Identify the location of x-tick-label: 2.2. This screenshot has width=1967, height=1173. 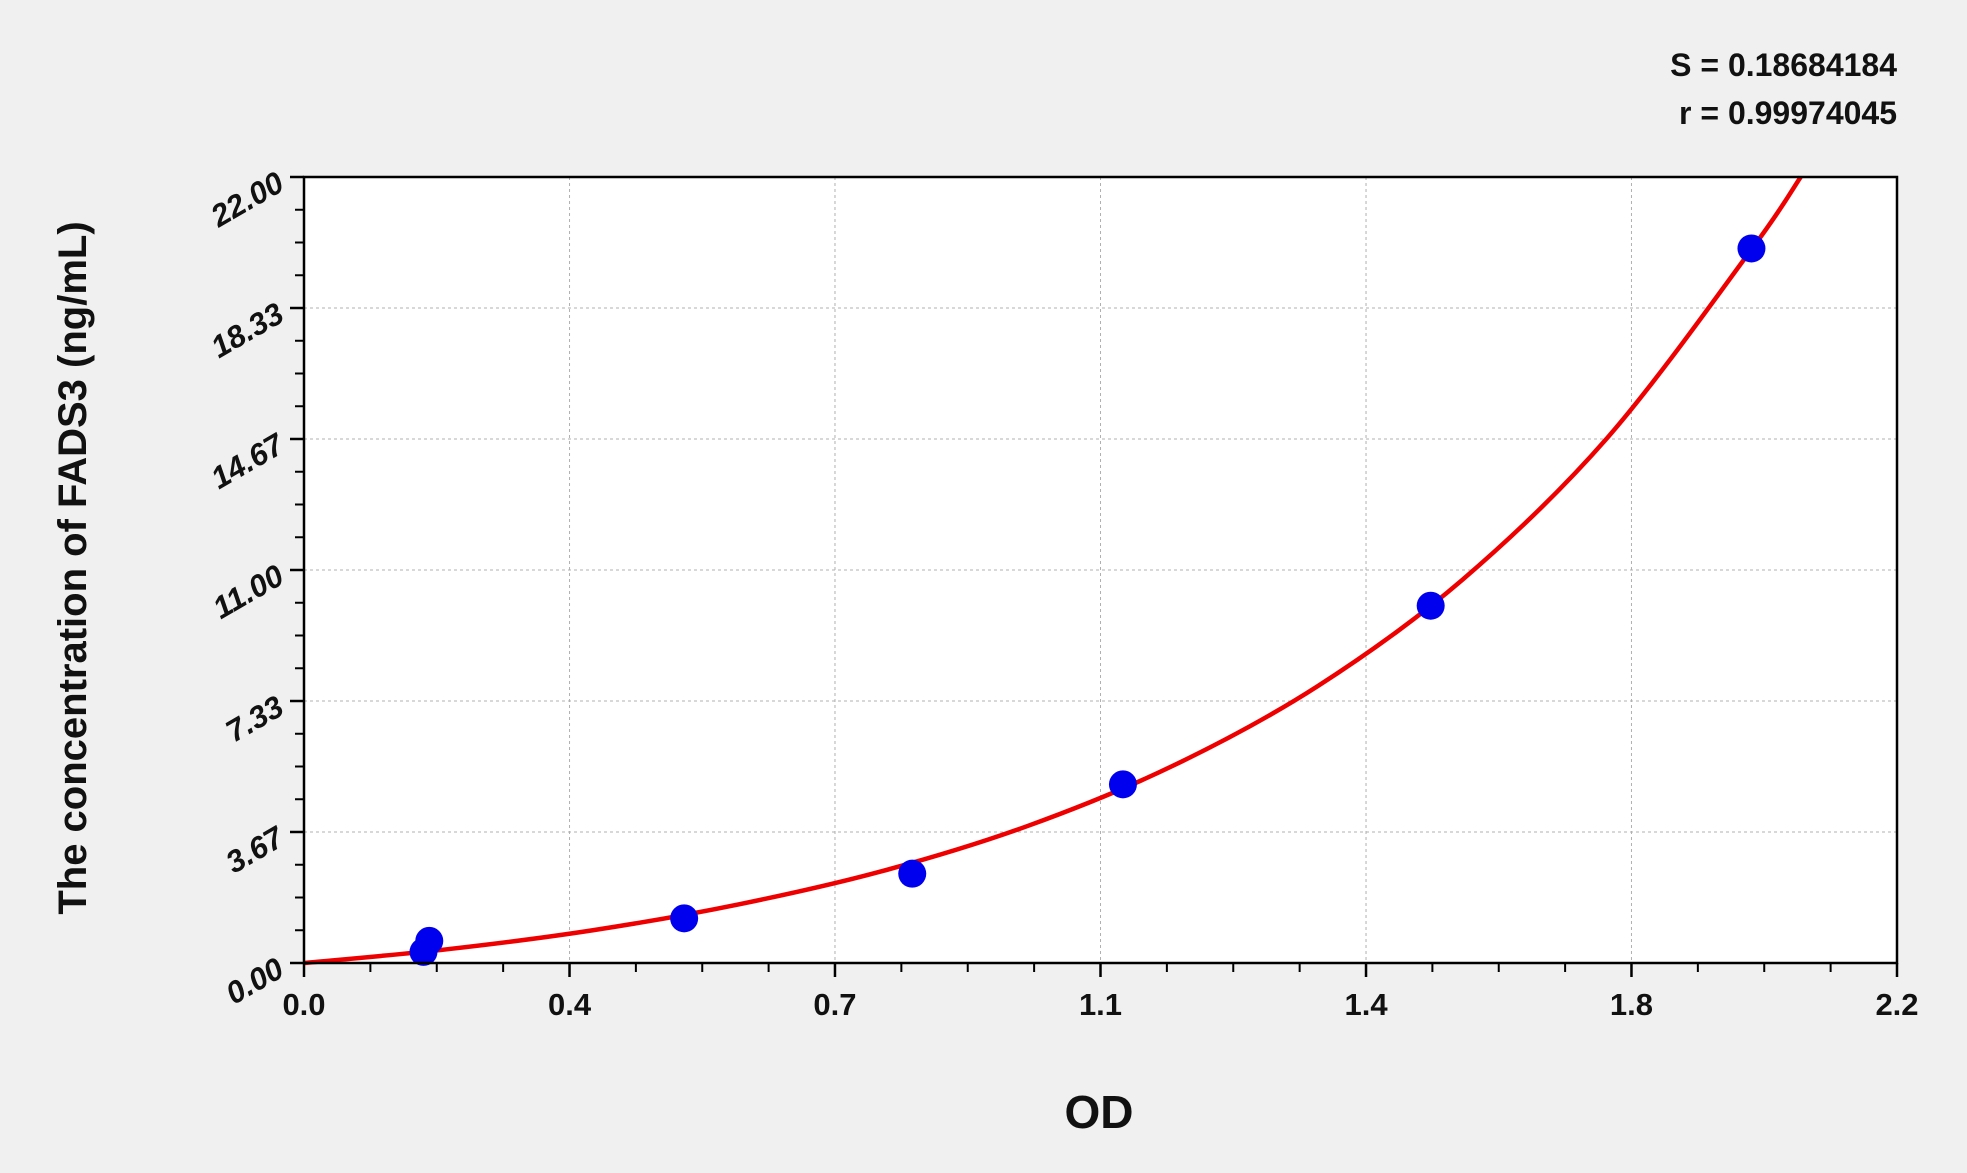
(1896, 1004).